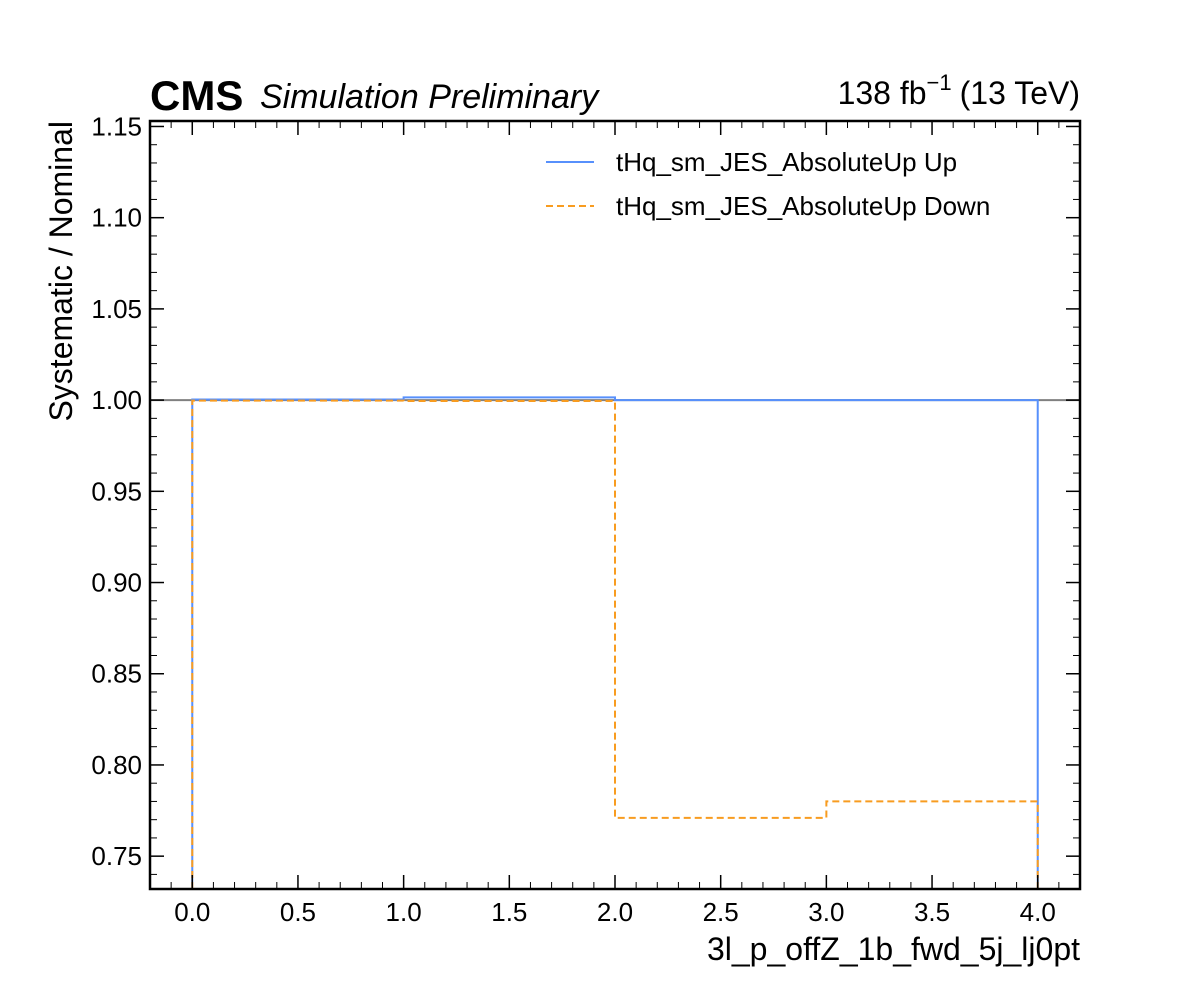 This screenshot has width=1200, height=1000. What do you see at coordinates (192, 912) in the screenshot?
I see `x-tick-label: 0.0` at bounding box center [192, 912].